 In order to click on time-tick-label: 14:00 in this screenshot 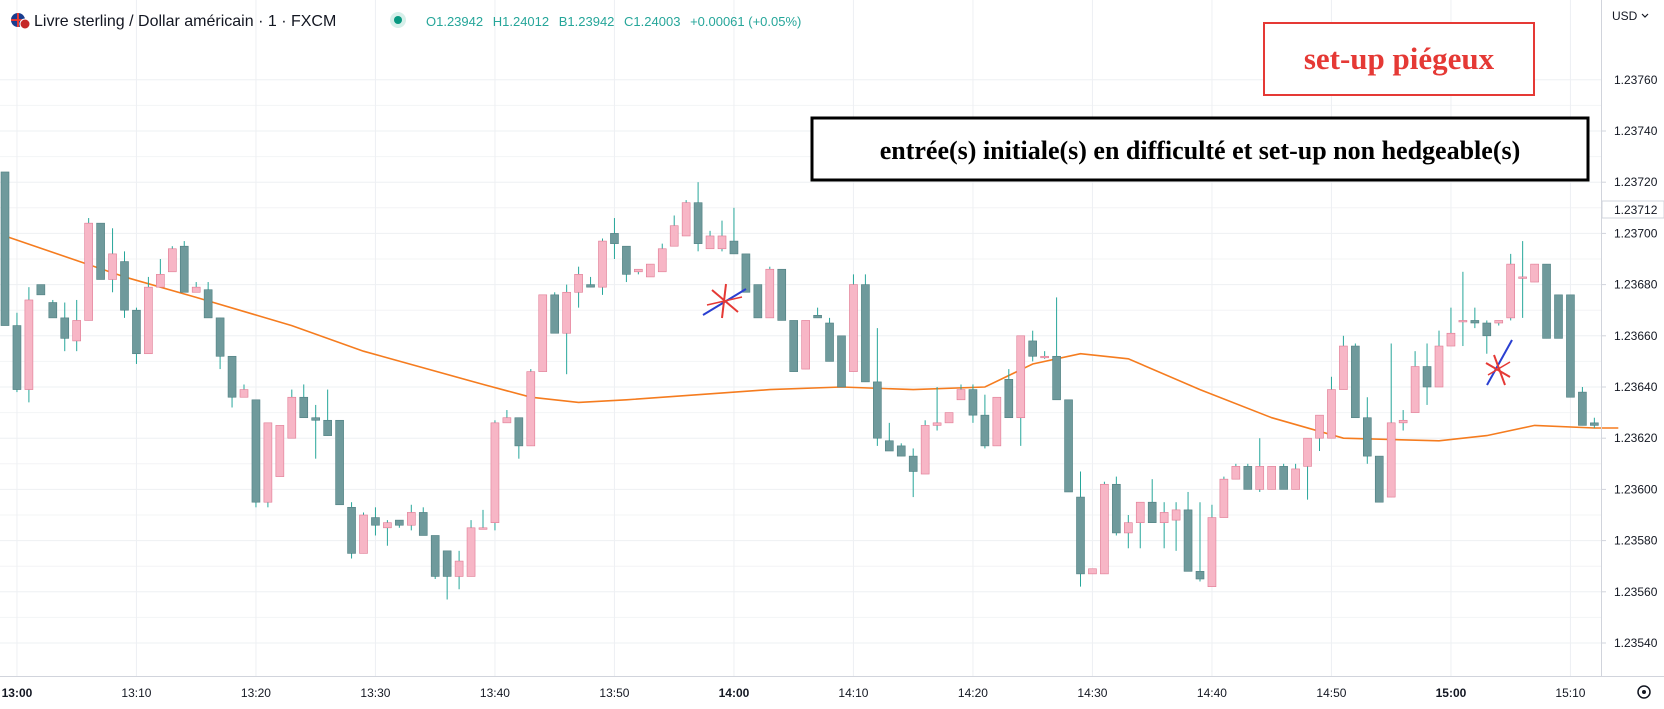, I will do `click(734, 693)`.